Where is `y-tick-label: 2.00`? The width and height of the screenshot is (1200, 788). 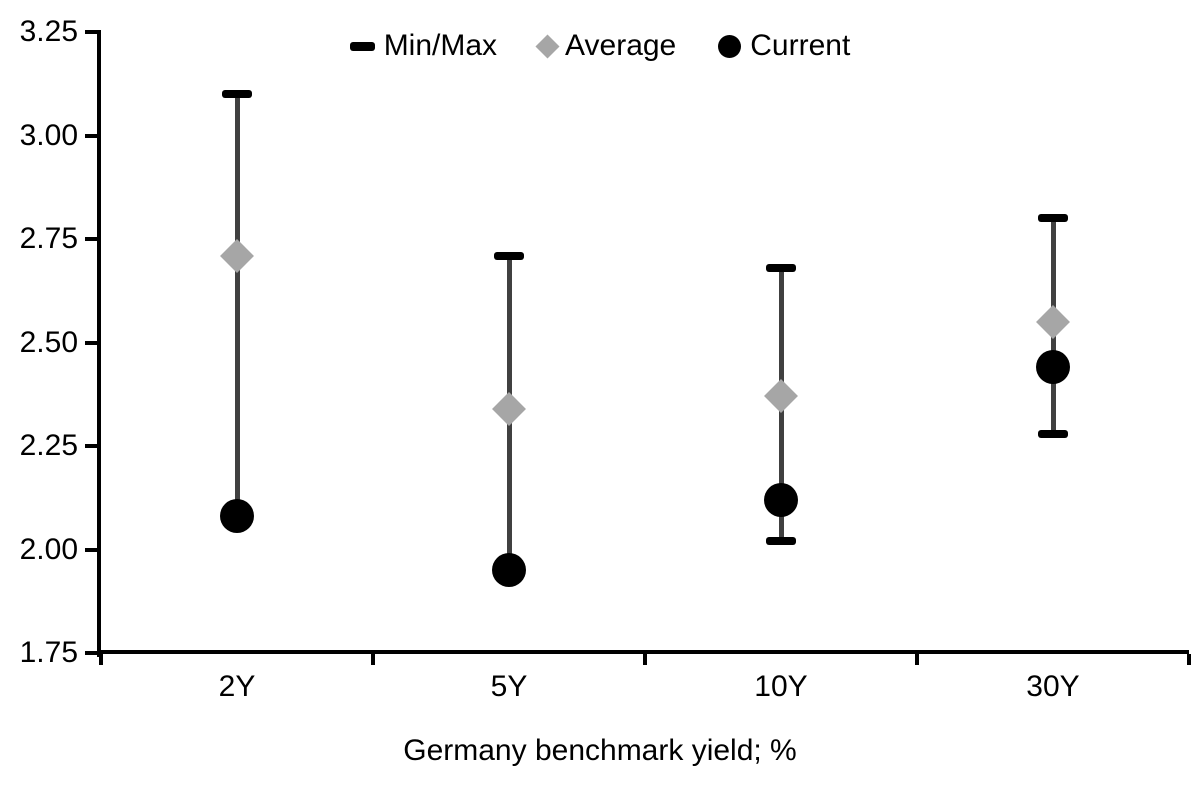
y-tick-label: 2.00 is located at coordinates (48, 549).